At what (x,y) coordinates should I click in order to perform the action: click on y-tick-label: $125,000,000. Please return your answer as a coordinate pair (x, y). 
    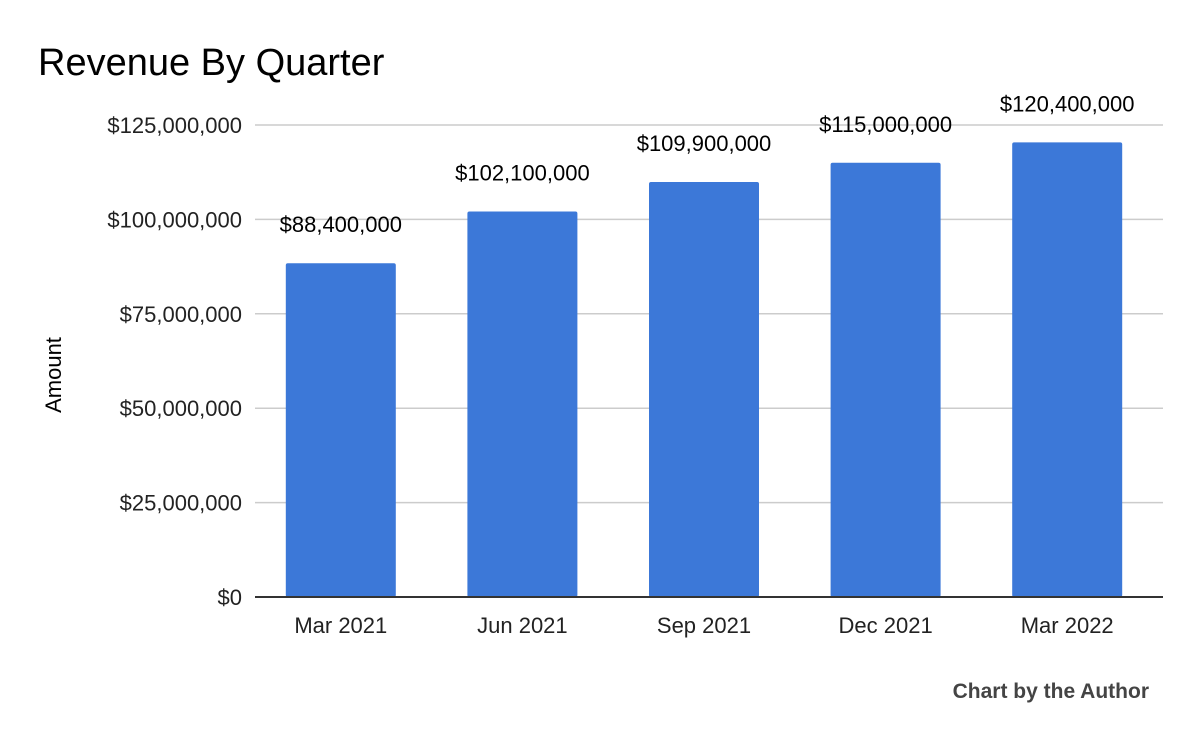
    Looking at the image, I should click on (174, 125).